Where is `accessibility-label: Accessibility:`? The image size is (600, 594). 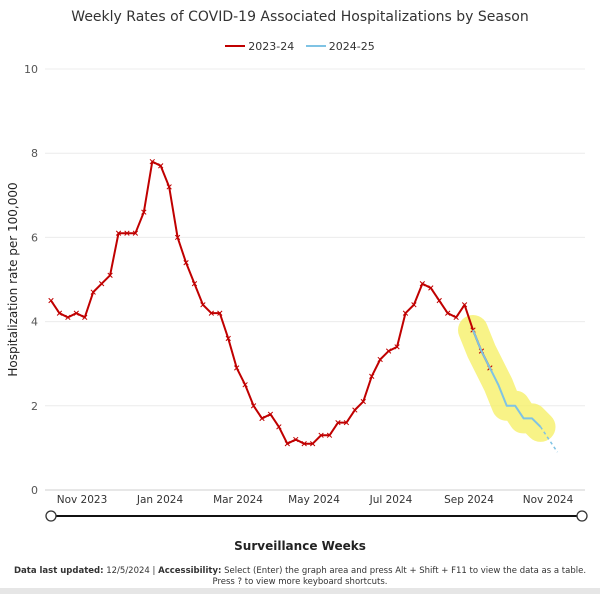 accessibility-label: Accessibility: is located at coordinates (190, 571).